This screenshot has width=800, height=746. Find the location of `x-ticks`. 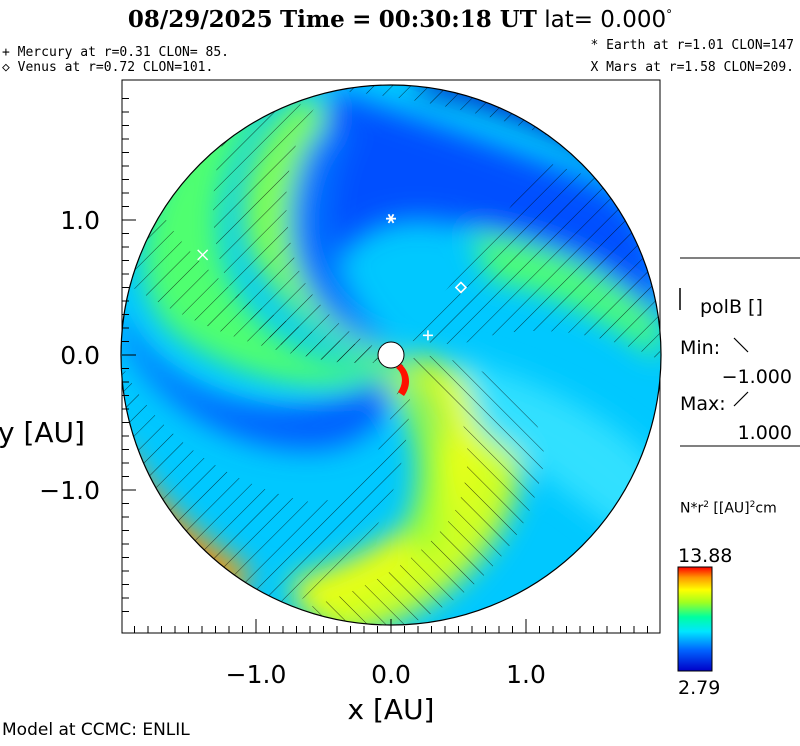

x-ticks is located at coordinates (391, 626).